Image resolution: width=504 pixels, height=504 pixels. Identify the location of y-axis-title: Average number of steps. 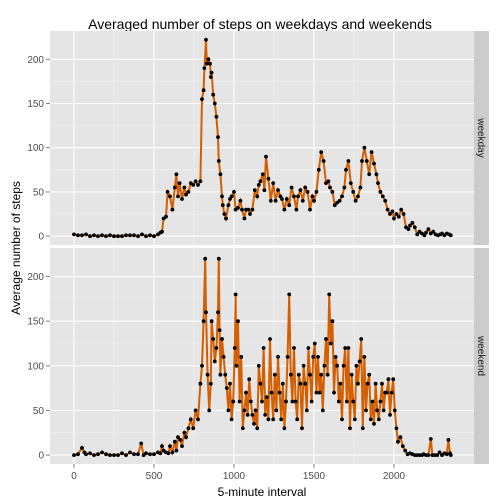
(16, 248).